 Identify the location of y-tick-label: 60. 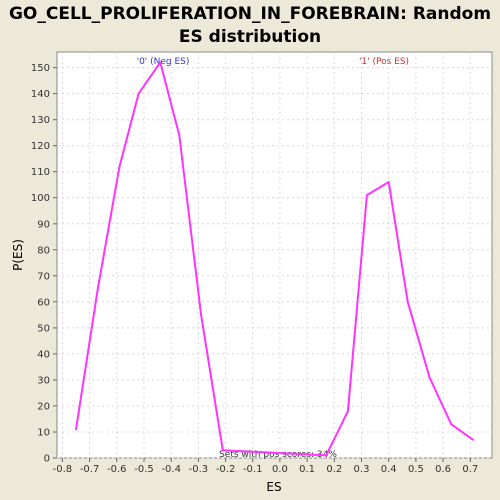
(43, 302).